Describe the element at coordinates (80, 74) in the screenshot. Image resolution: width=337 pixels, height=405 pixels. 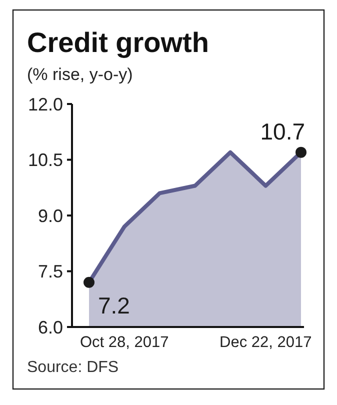
I see `chart-subtitle: (% rise, y-o-y)` at that location.